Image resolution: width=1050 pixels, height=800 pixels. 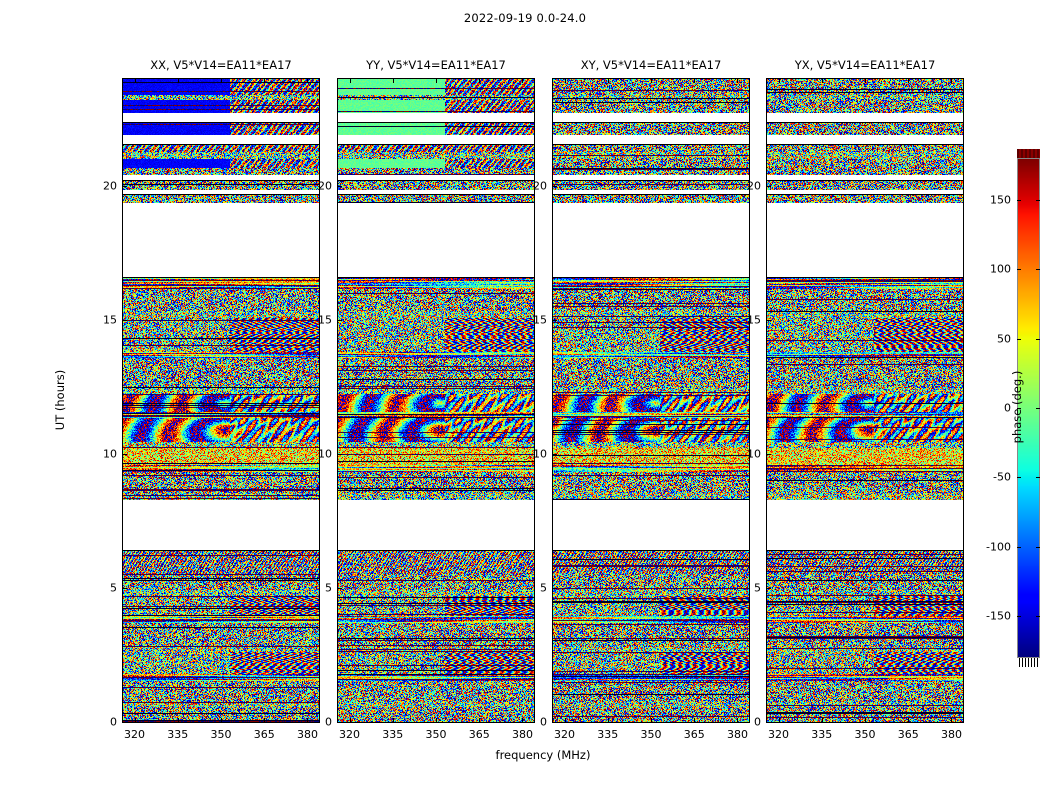 What do you see at coordinates (543, 755) in the screenshot?
I see `x-axis-label: frequency (MHz)` at bounding box center [543, 755].